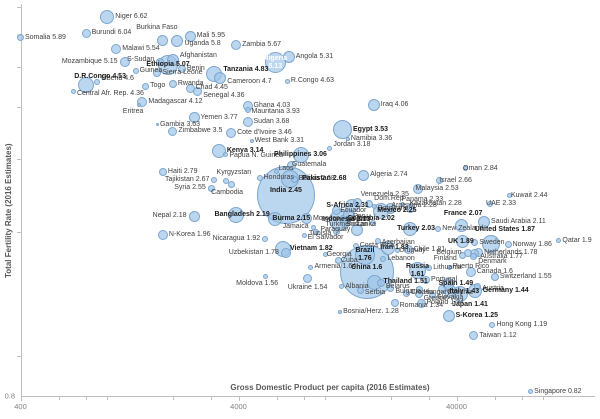  Describe the element at coordinates (231, 185) in the screenshot. I see `bubble-cambodia` at that location.